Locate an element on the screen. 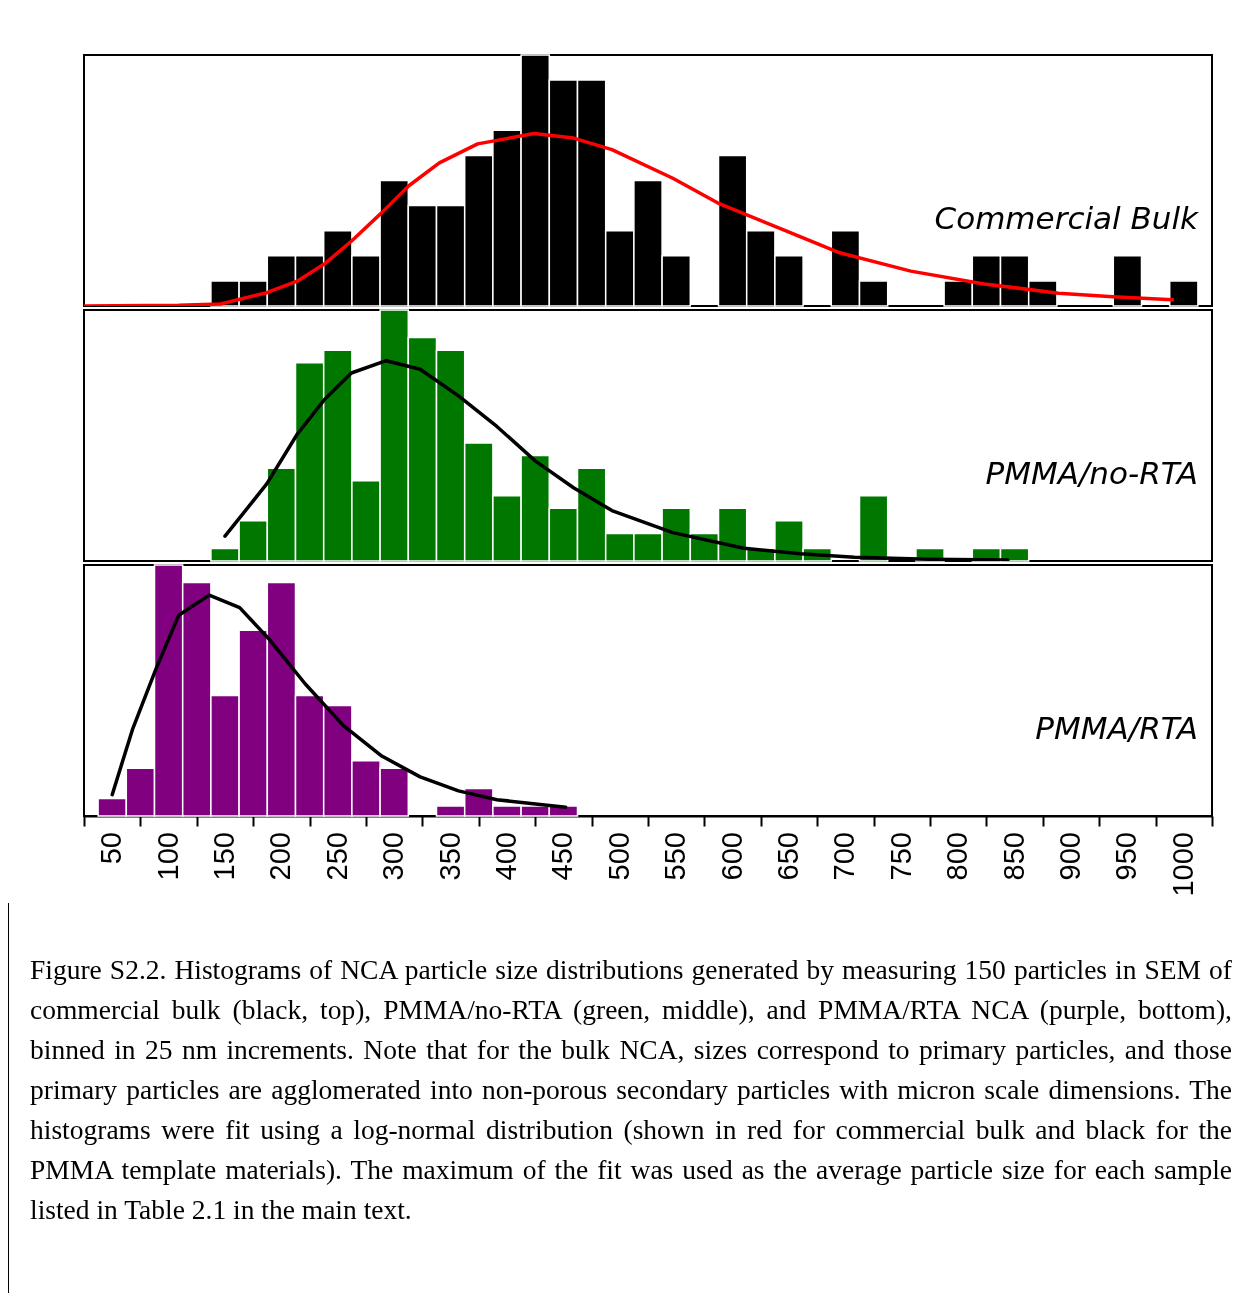  x-tick-label: 650 is located at coordinates (788, 856).